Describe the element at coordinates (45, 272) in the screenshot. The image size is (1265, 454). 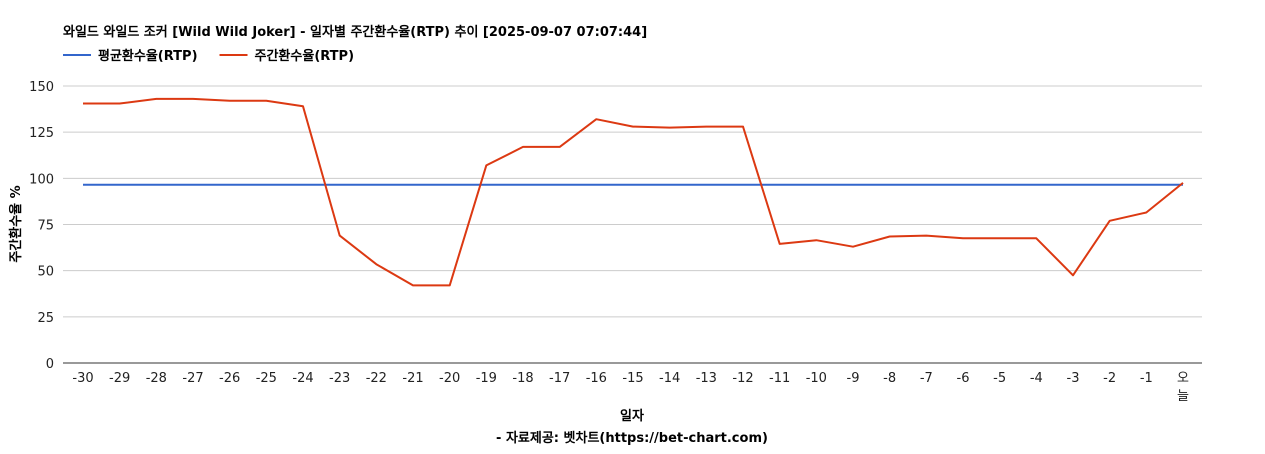
I see `y-tick-label: 50` at that location.